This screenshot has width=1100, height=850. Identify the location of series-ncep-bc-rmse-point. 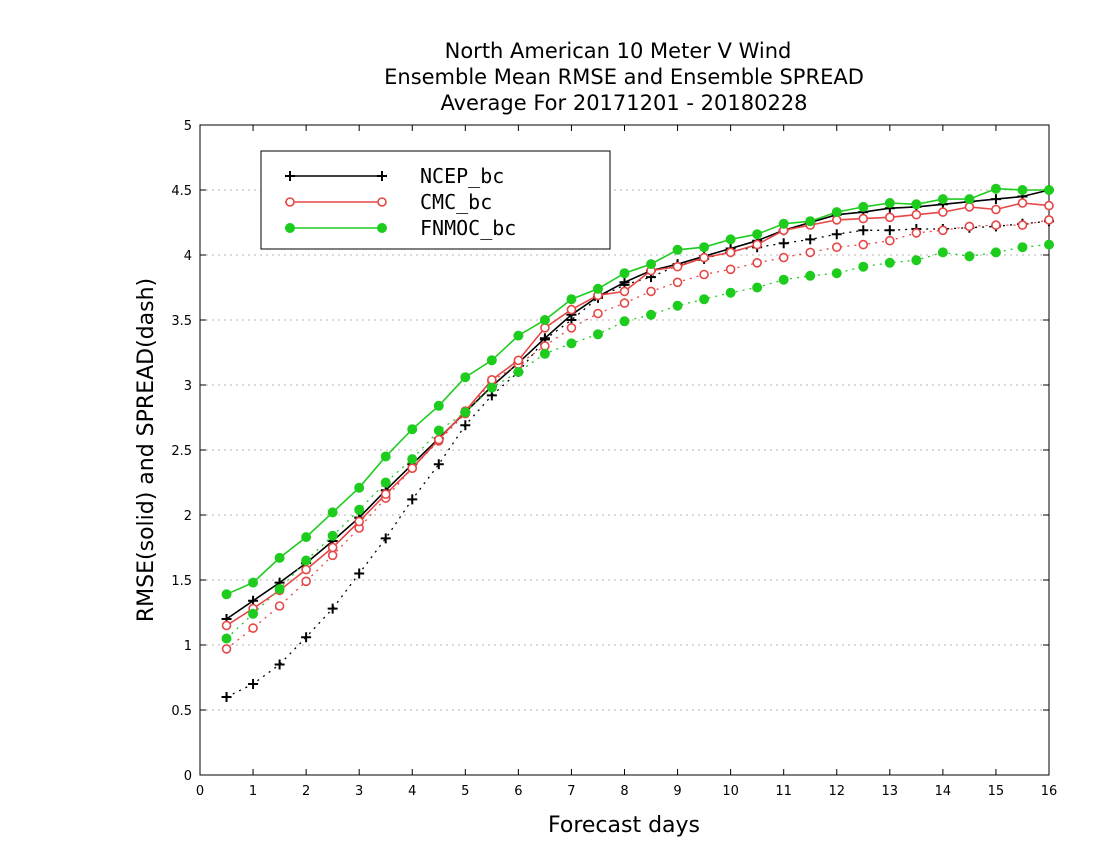
(995, 199).